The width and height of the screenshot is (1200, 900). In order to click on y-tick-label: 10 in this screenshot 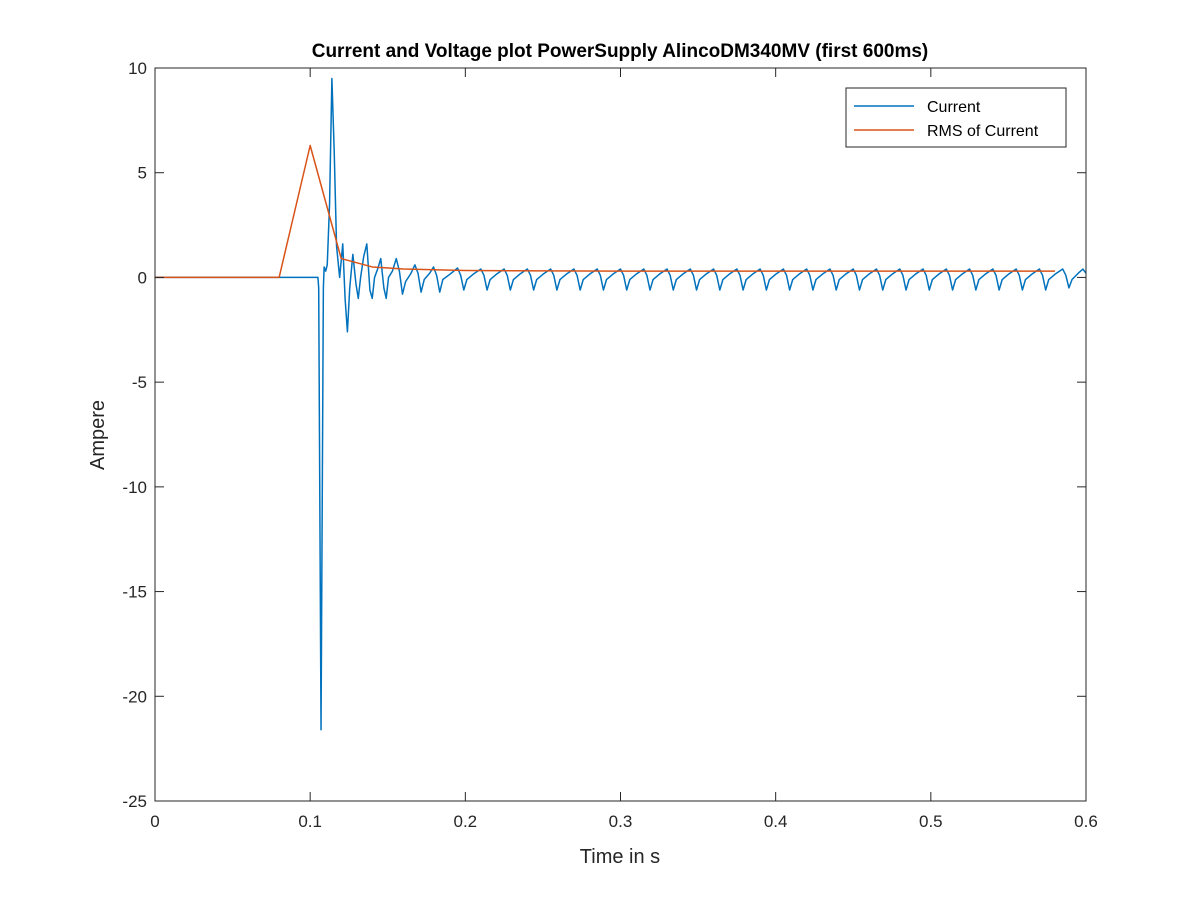, I will do `click(137, 68)`.